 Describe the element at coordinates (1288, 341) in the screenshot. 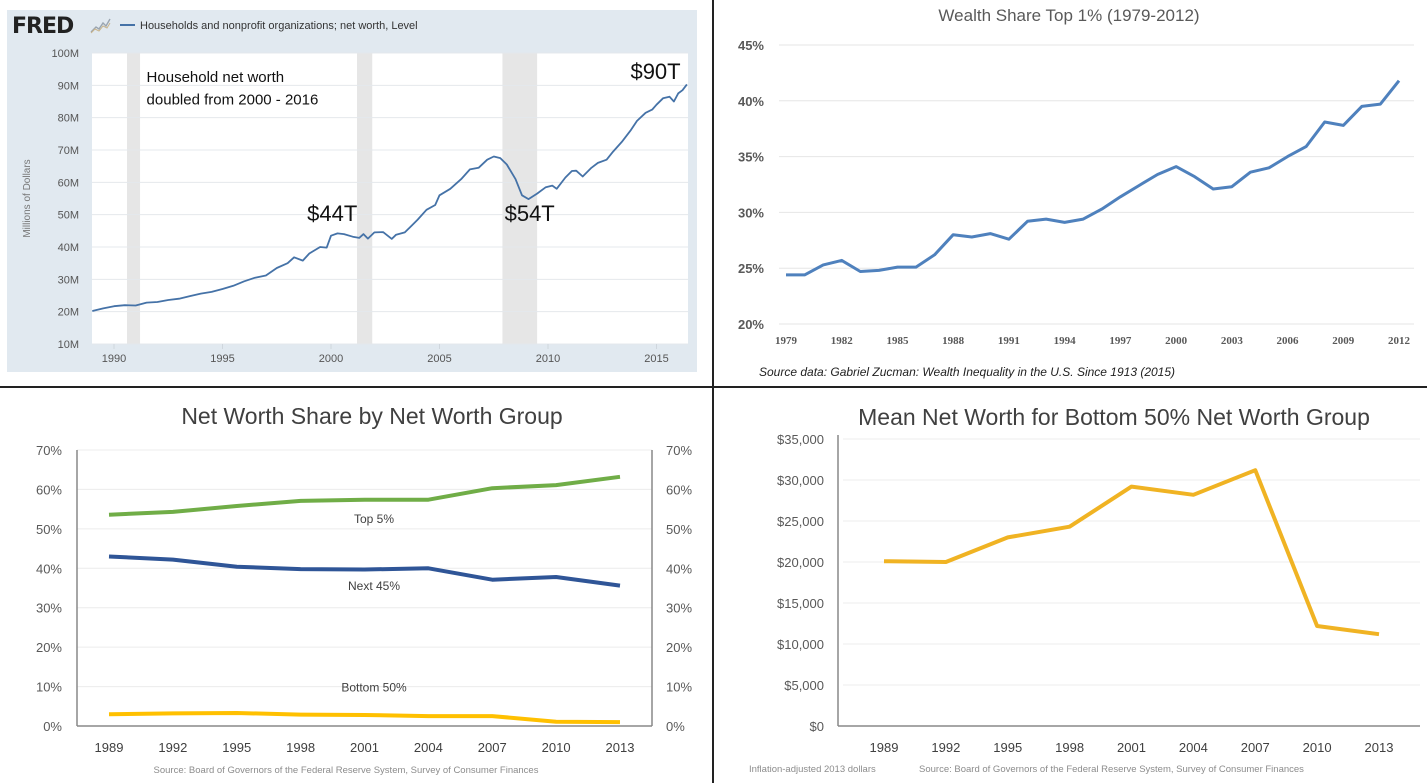

I see `x-tick-label: 2006` at that location.